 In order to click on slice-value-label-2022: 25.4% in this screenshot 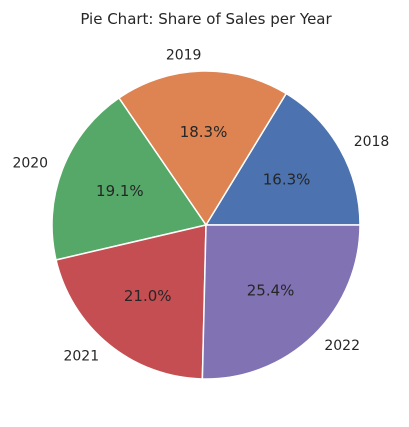, I will do `click(271, 291)`.